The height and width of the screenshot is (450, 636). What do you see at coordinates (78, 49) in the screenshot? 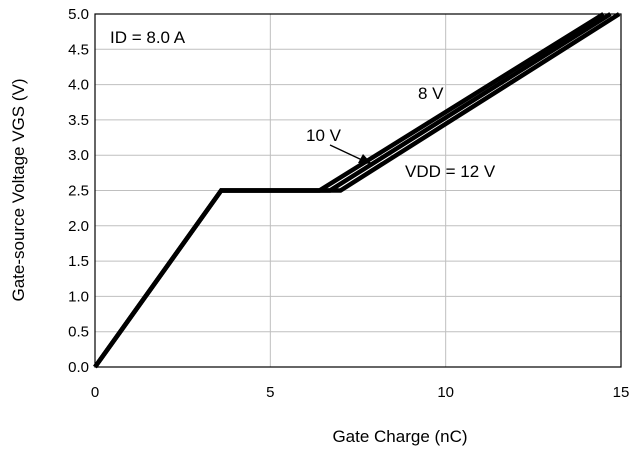
I see `y-tick-label: 4.5` at bounding box center [78, 49].